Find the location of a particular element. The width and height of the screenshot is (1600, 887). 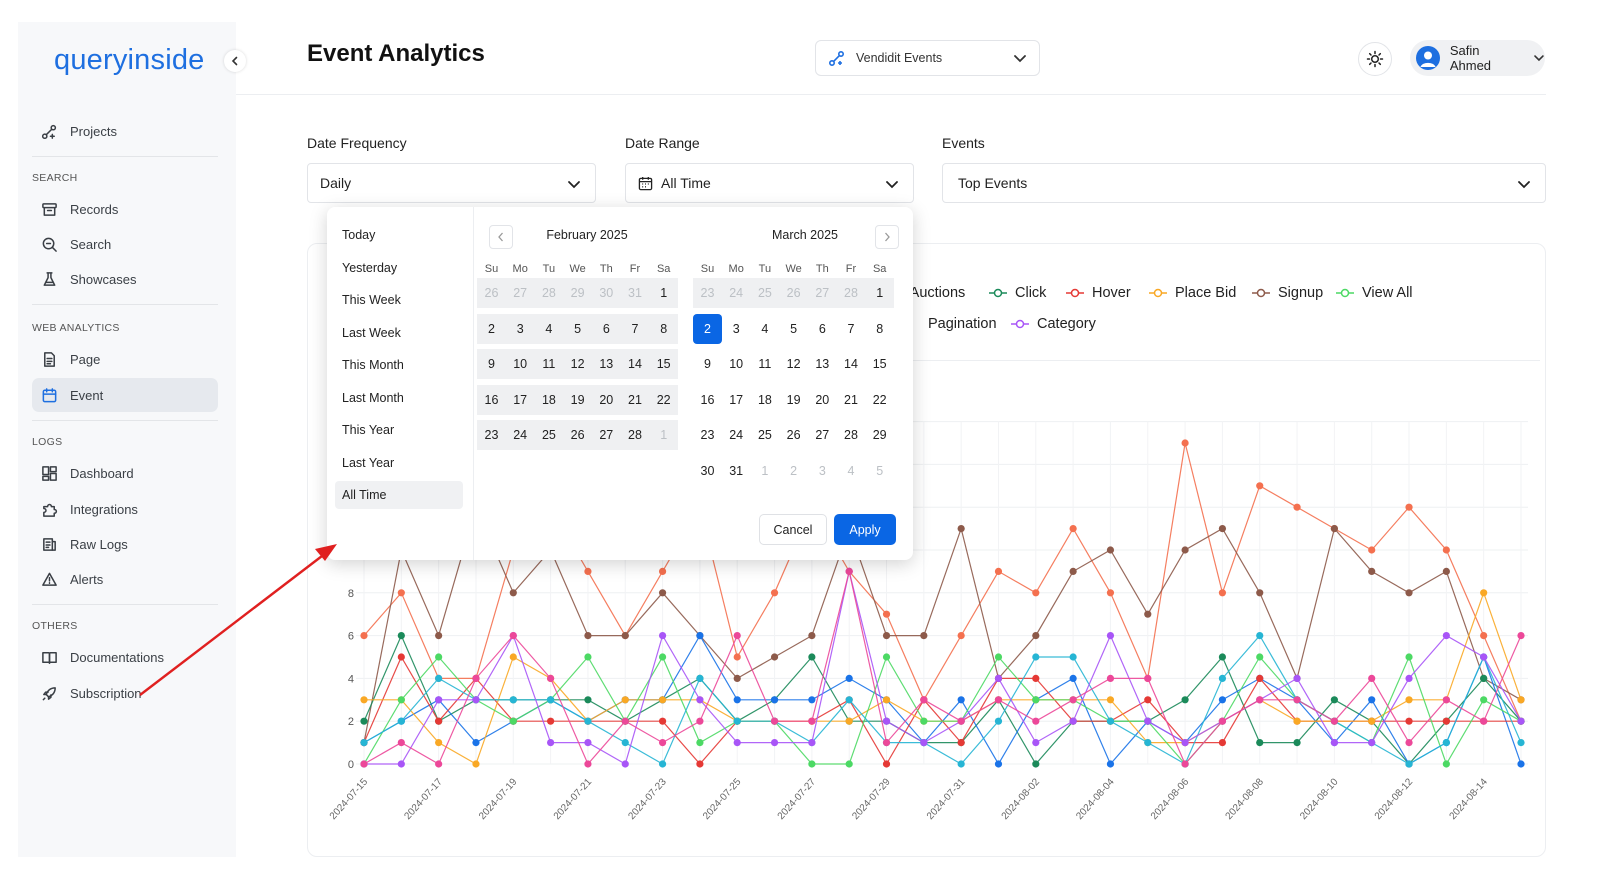

preset-option: Today is located at coordinates (359, 235).